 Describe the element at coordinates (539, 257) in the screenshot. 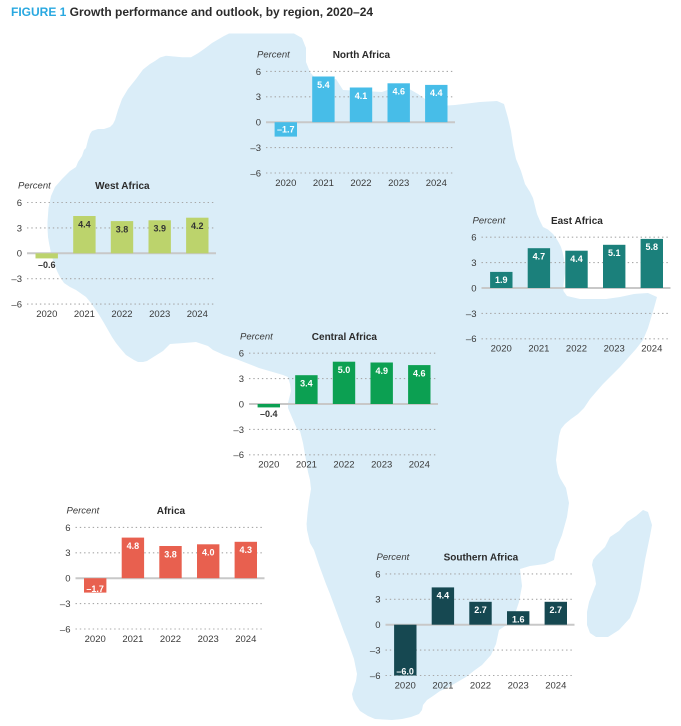

I see `svg-text: 4.7` at that location.